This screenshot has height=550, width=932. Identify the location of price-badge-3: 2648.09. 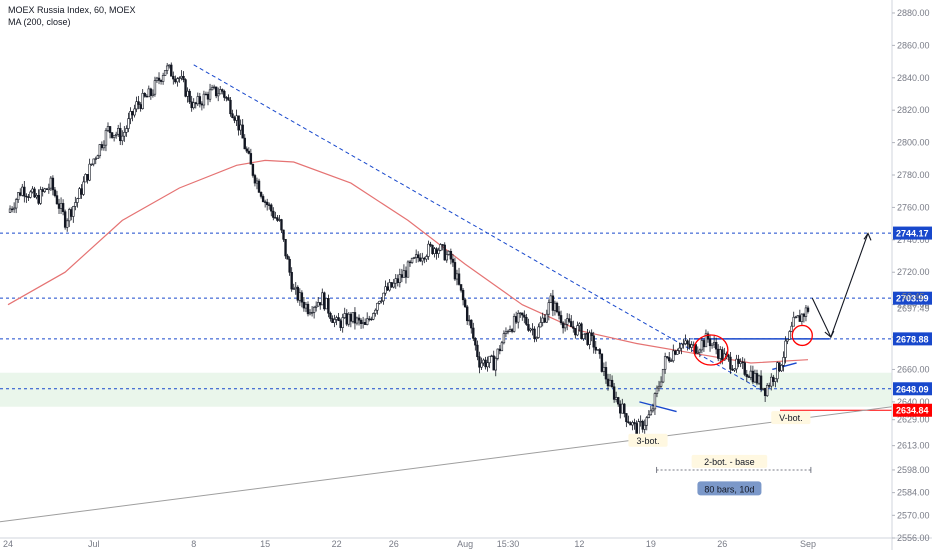
(912, 389).